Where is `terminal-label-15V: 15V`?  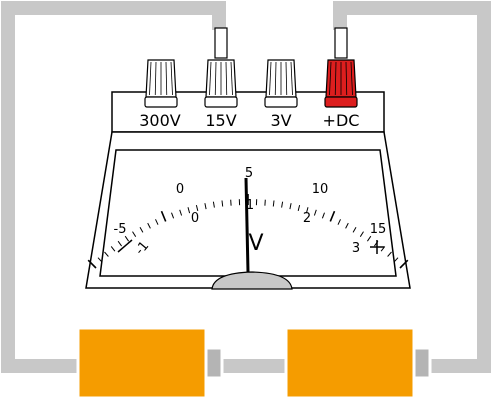 terminal-label-15V: 15V is located at coordinates (220, 120).